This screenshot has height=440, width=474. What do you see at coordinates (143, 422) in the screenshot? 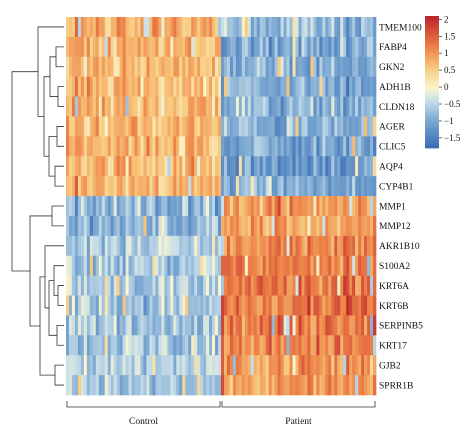
I see `group-label: Control` at bounding box center [143, 422].